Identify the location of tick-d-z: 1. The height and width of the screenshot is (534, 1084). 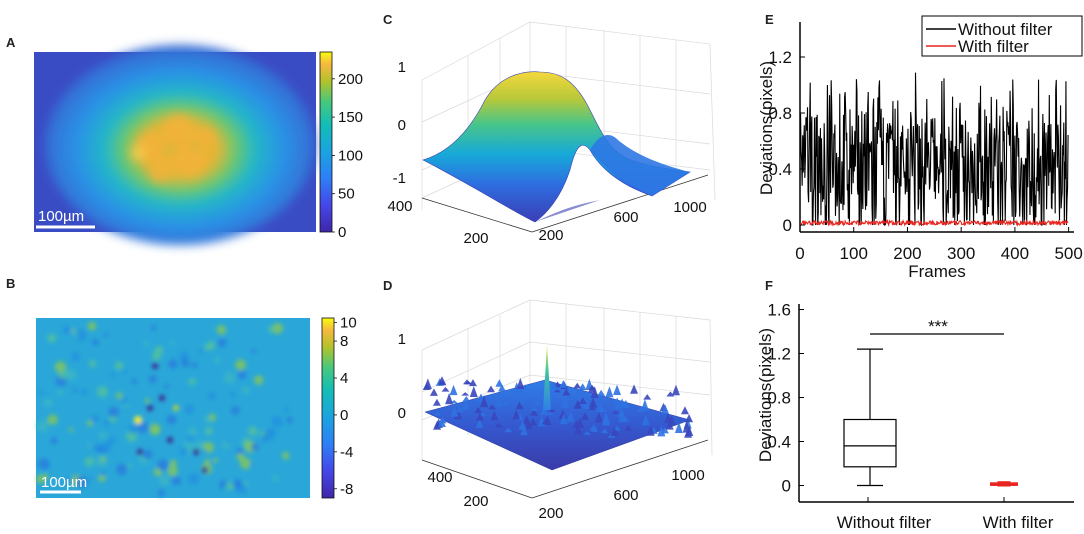
(402, 339).